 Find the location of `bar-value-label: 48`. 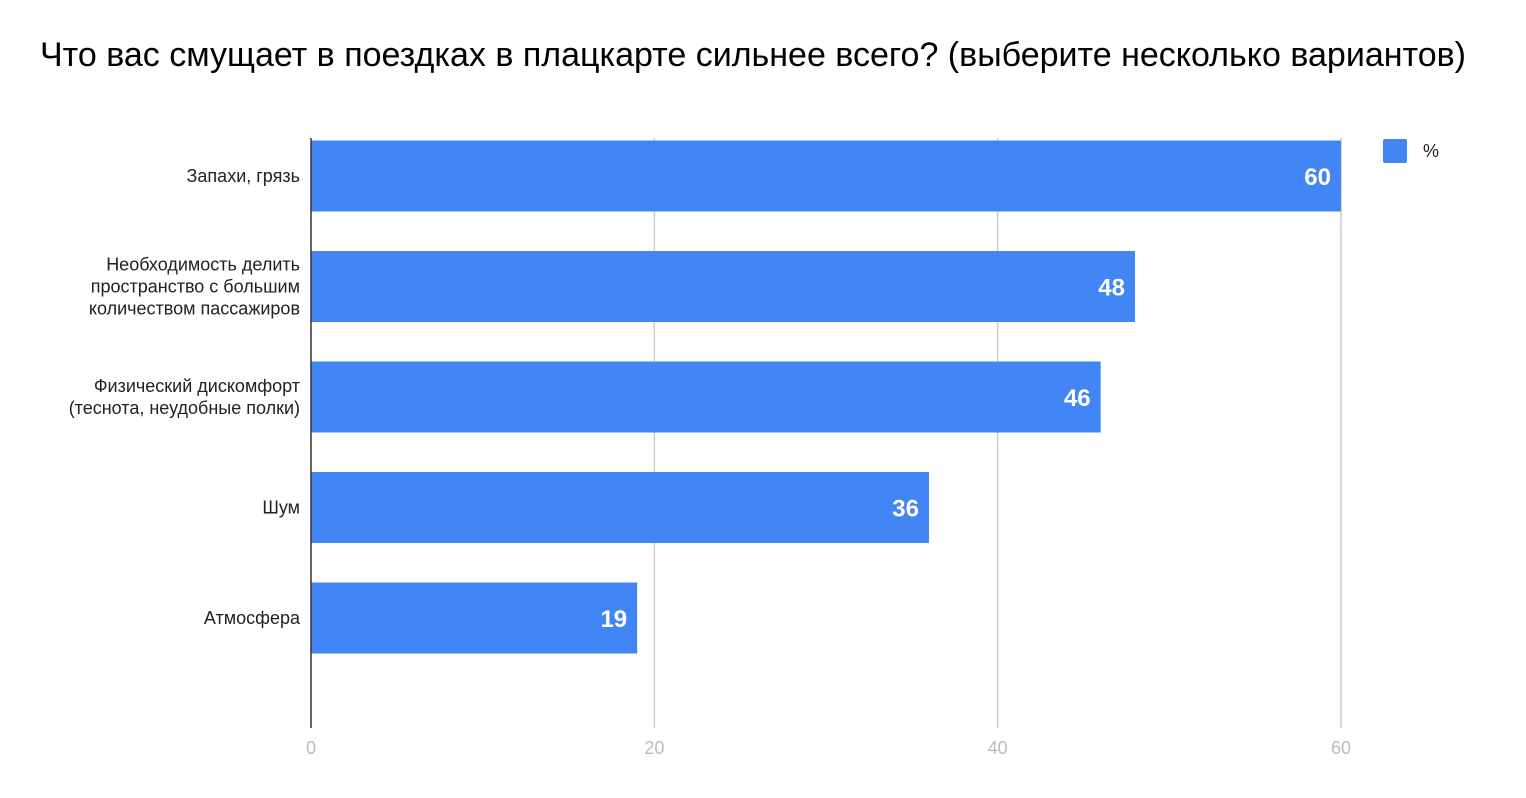

bar-value-label: 48 is located at coordinates (1111, 288).